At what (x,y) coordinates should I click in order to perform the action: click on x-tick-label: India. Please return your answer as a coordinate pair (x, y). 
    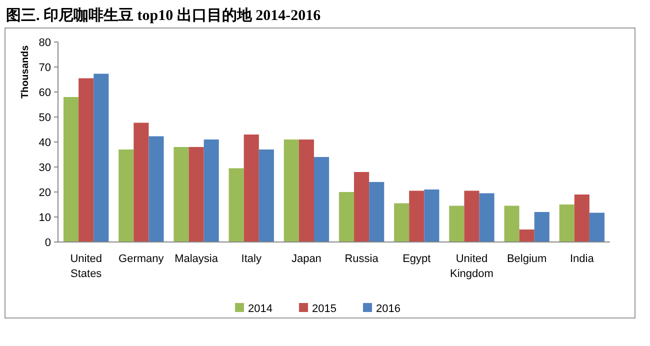
    Looking at the image, I should click on (582, 259).